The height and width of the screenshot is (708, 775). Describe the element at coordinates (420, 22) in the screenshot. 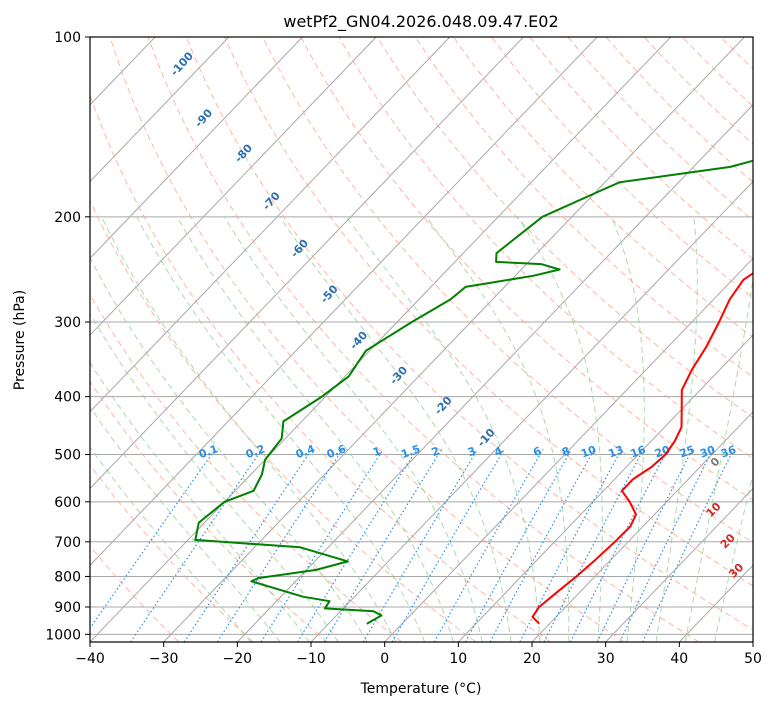

I see `chart-title: wetPf2_GN04.2026.048.09.47.E02` at that location.